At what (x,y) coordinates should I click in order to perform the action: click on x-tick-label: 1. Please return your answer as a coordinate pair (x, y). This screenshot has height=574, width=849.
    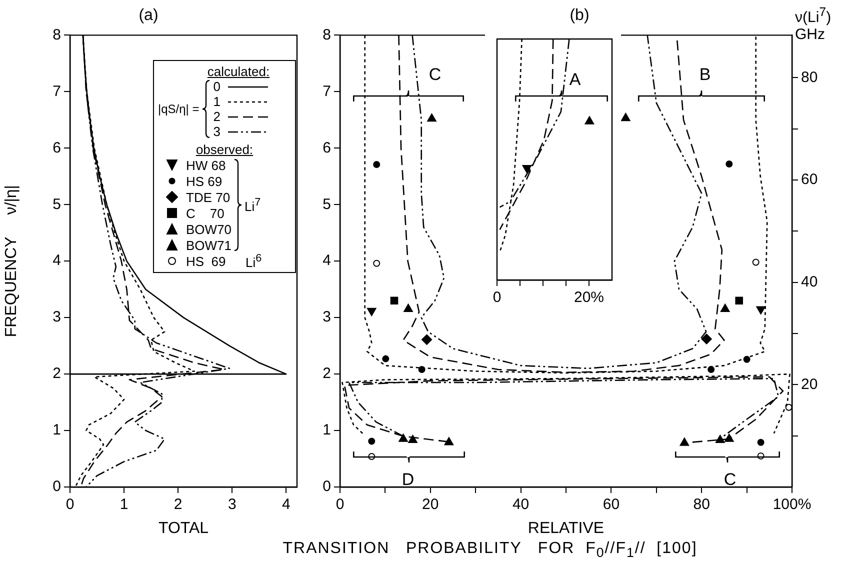
    Looking at the image, I should click on (124, 505).